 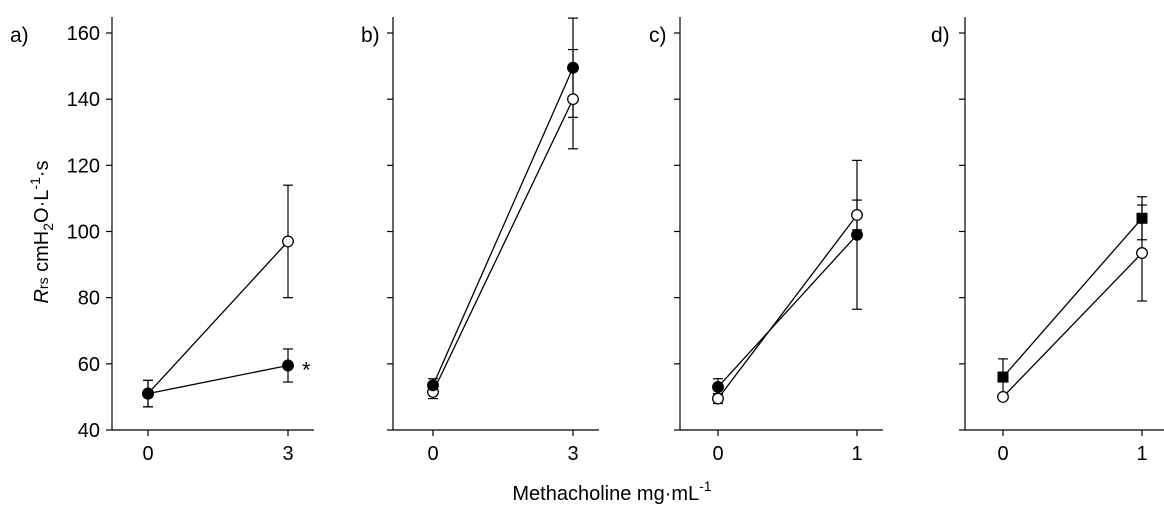 What do you see at coordinates (89, 431) in the screenshot?
I see `y-tick-label: 40` at bounding box center [89, 431].